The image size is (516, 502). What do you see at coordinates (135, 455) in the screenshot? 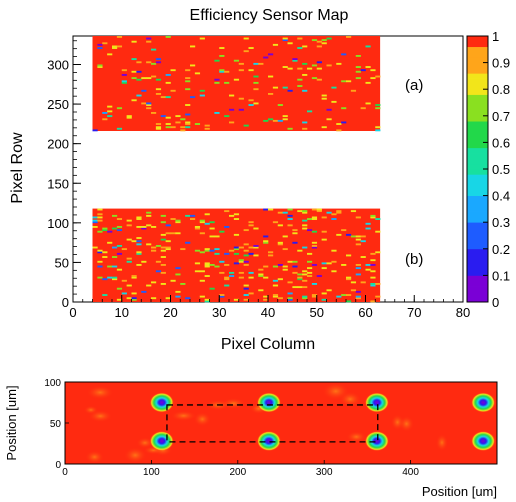
I see `texture-blob` at bounding box center [135, 455].